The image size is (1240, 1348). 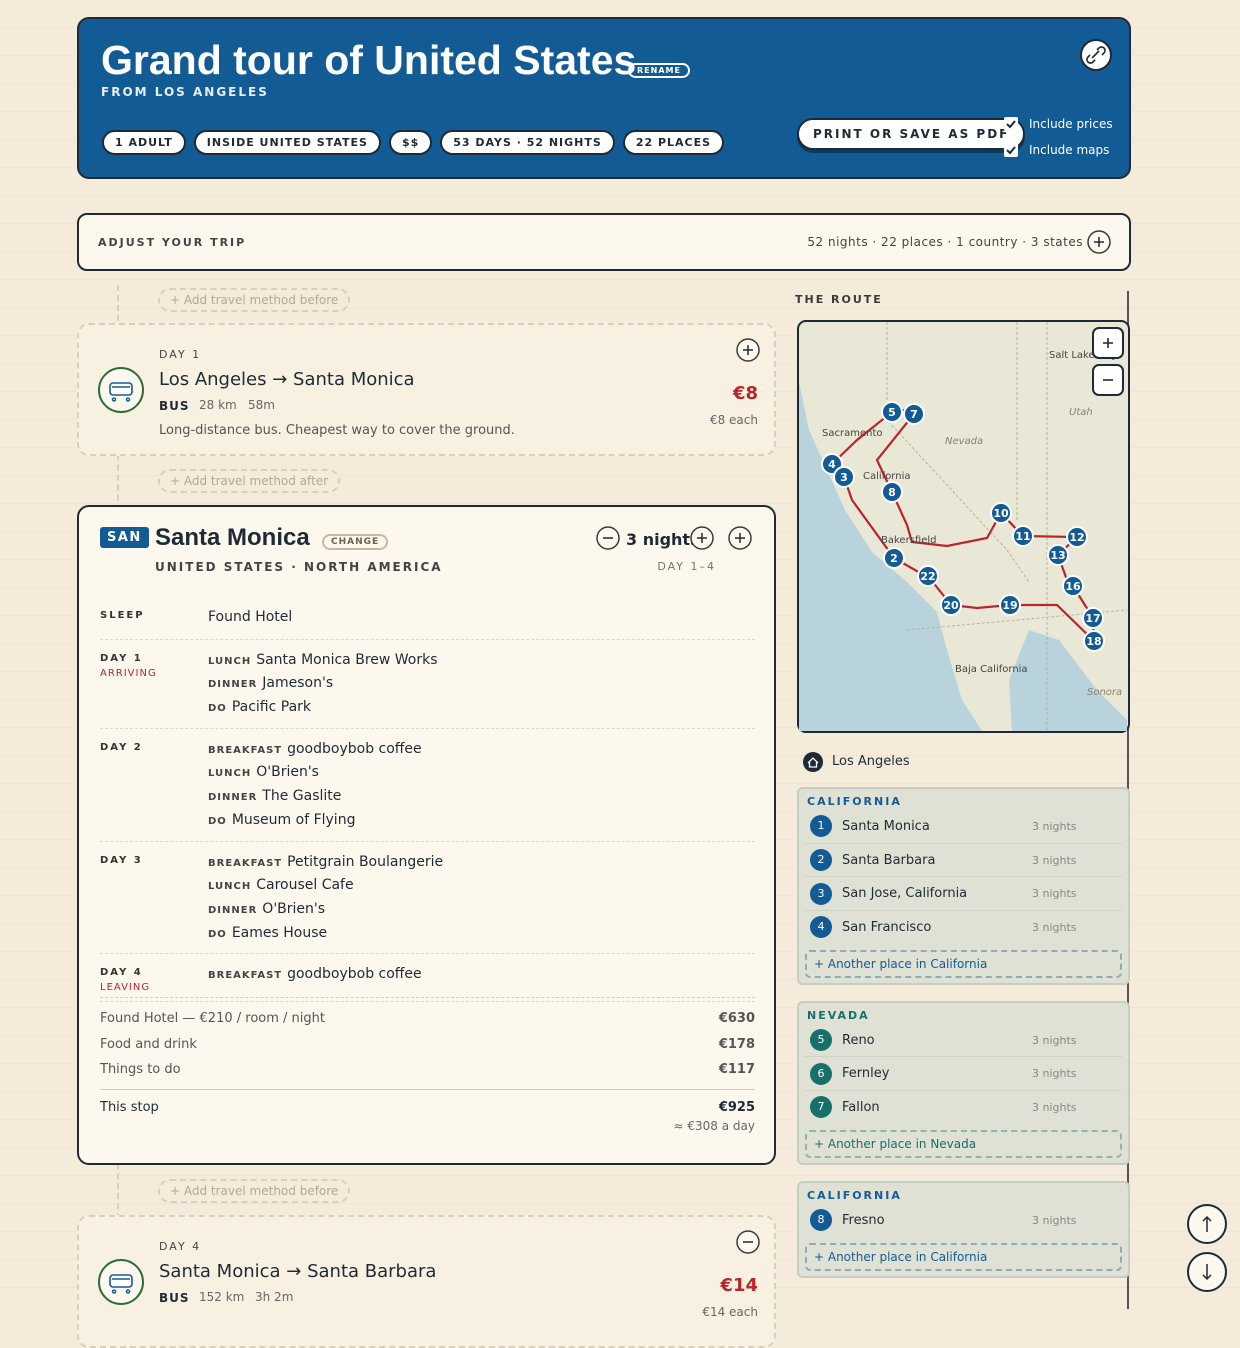 What do you see at coordinates (963, 894) in the screenshot?
I see `place-row: 3 San Jose, California 3 nights` at bounding box center [963, 894].